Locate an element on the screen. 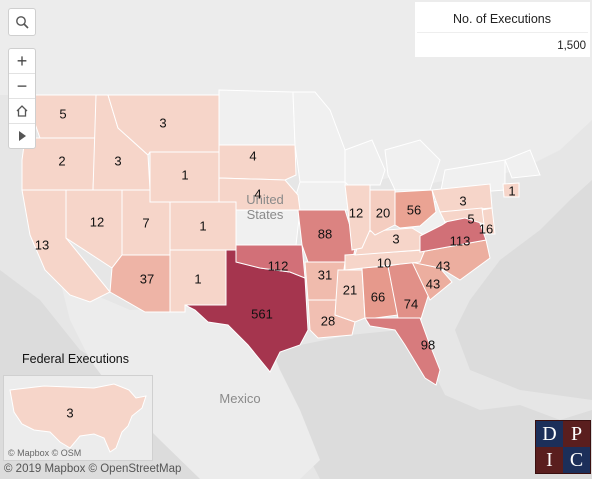  legend: No. of Executions 1,500 is located at coordinates (502, 29).